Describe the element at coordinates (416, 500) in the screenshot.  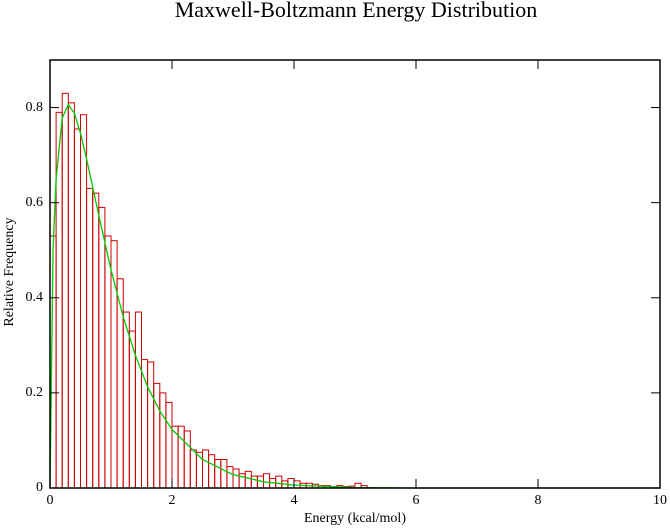
I see `x-tick-label: 6` at that location.